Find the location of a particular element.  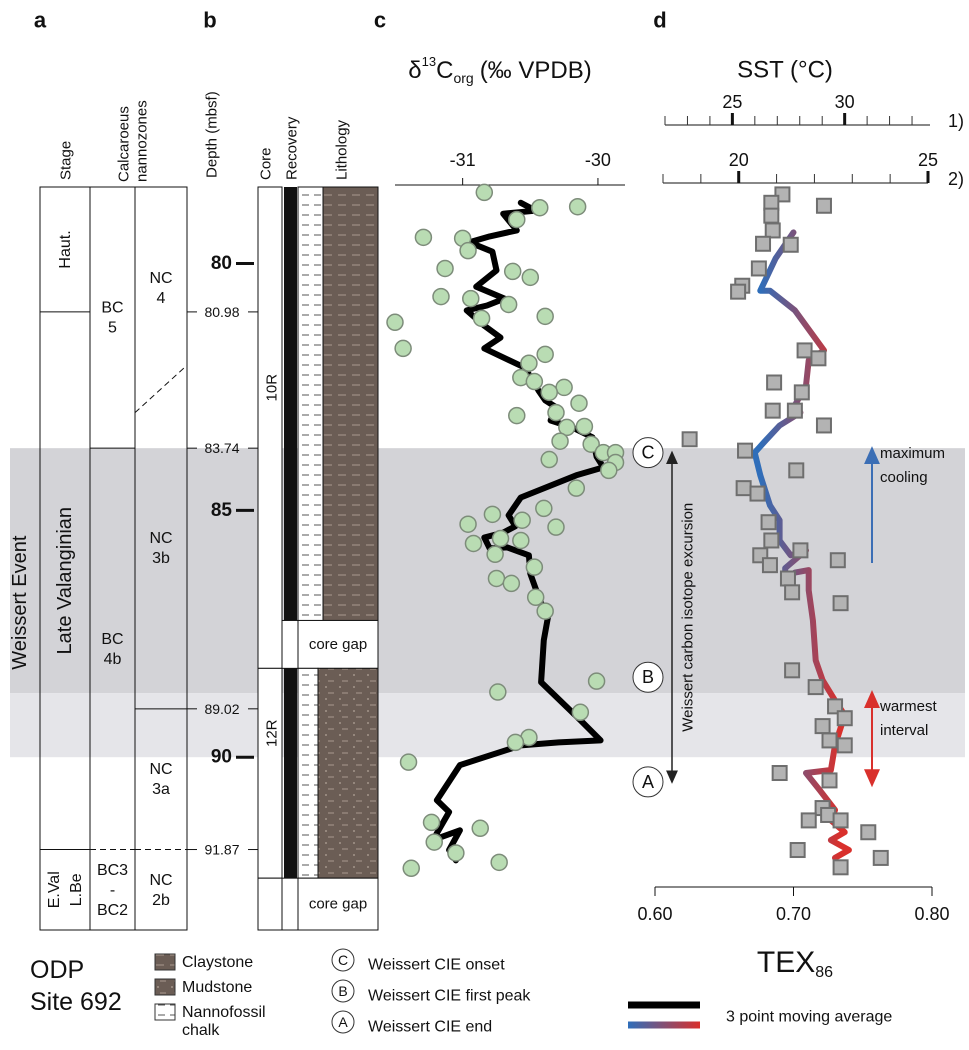

x-tick-label: 0.60 is located at coordinates (654, 914).